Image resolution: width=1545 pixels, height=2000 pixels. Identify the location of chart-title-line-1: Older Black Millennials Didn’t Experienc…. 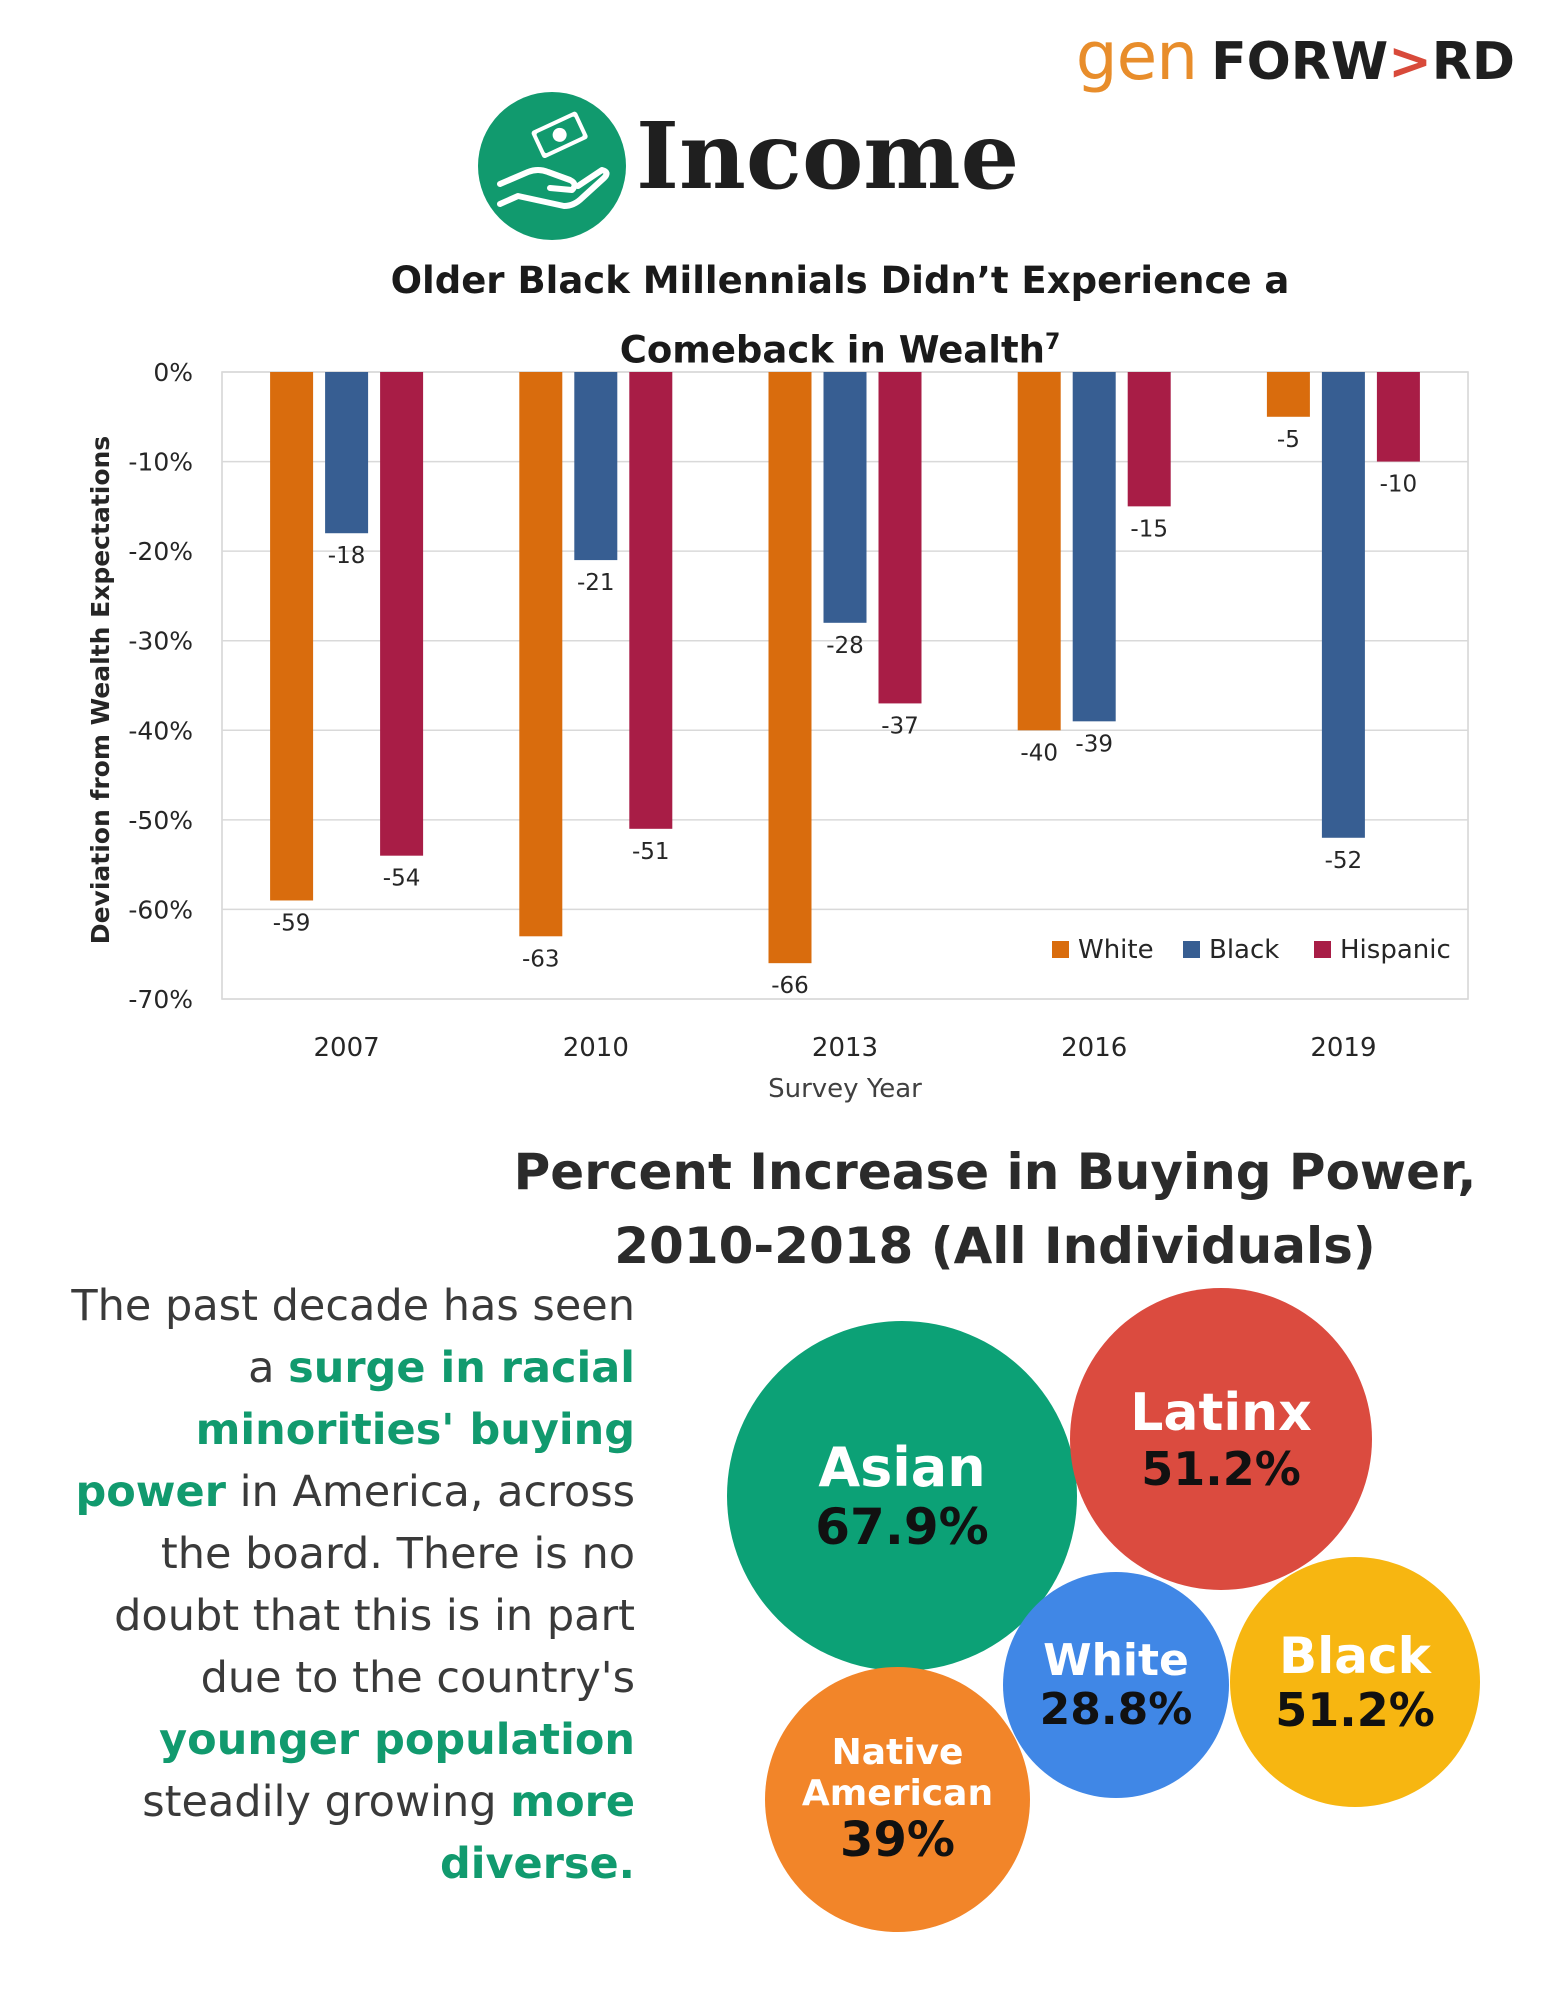
(840, 280).